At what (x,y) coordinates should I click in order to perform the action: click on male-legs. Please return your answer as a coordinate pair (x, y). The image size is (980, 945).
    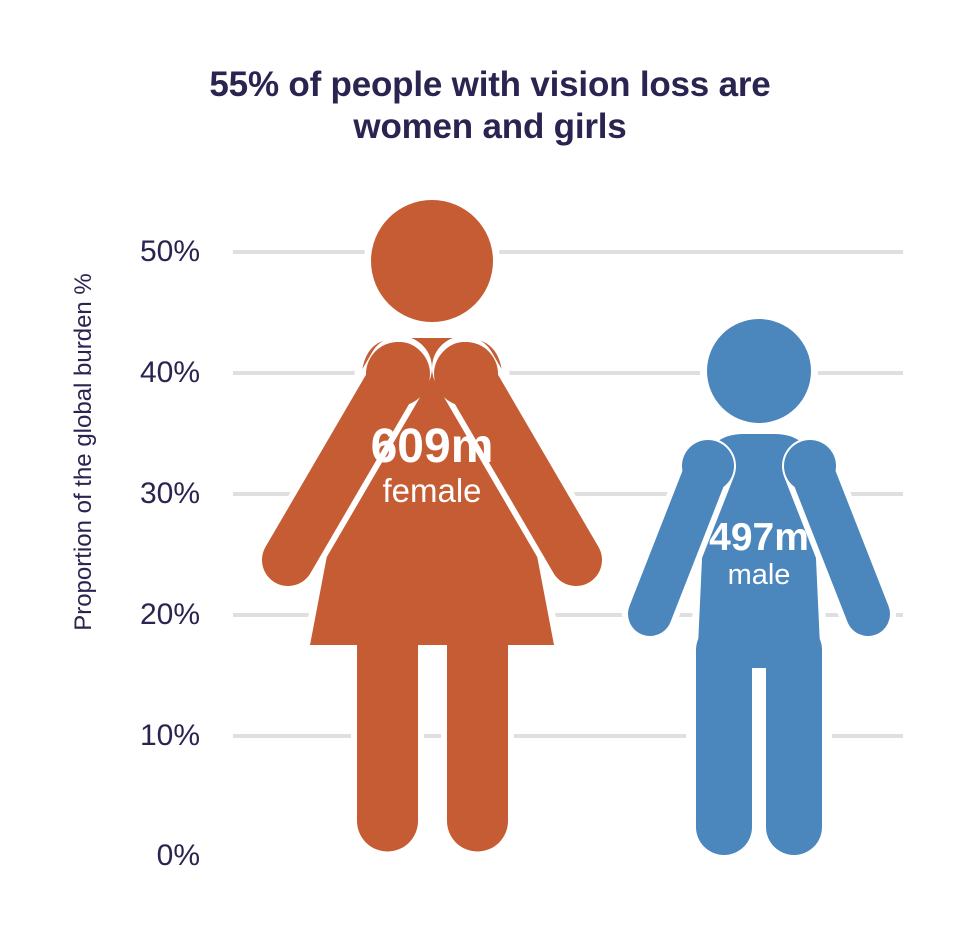
    Looking at the image, I should click on (759, 738).